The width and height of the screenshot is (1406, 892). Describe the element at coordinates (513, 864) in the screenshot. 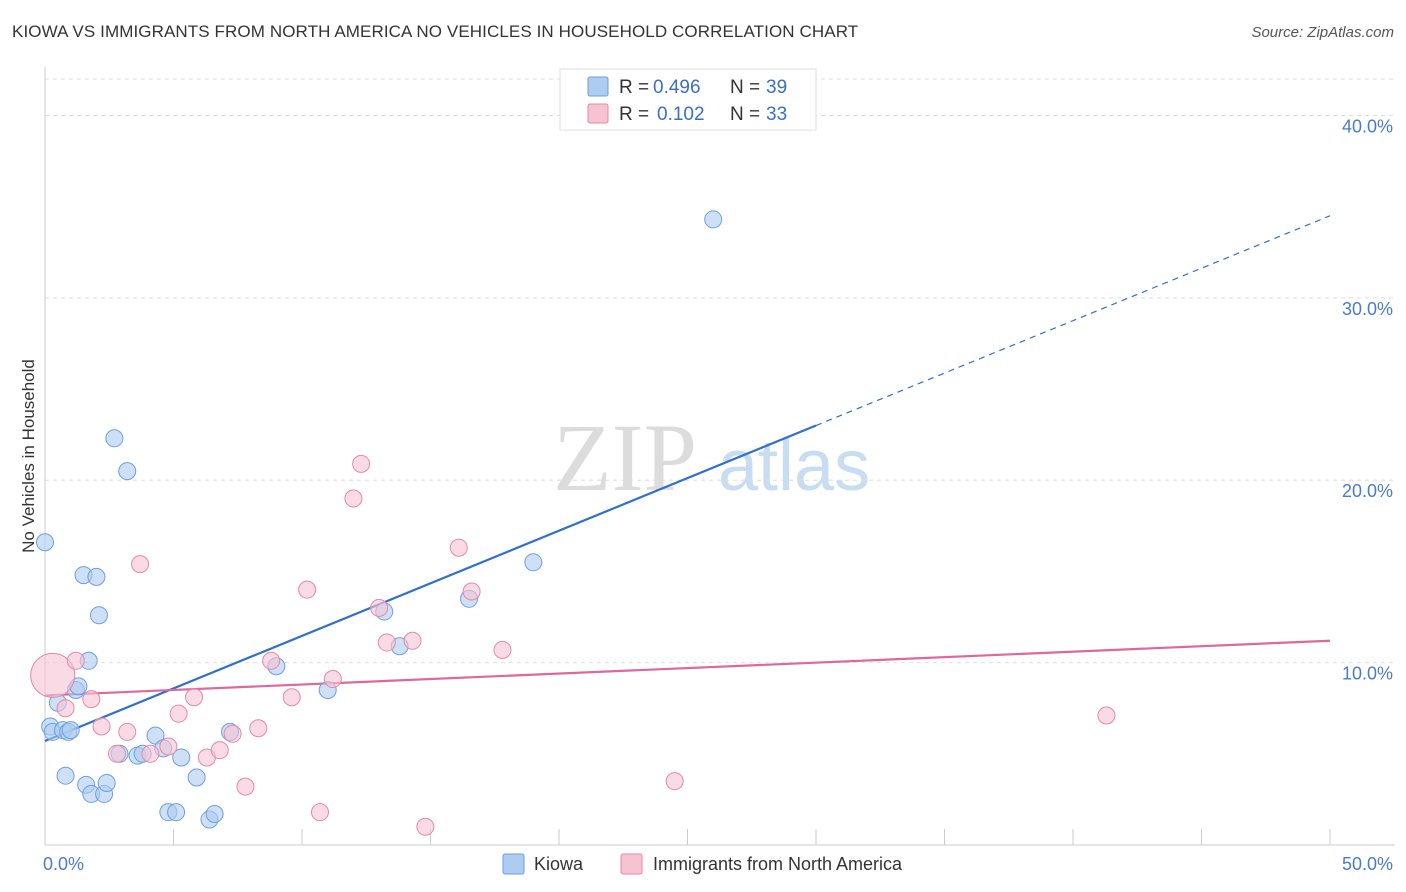

I see `bottom-legend-swatch-kiowa` at that location.